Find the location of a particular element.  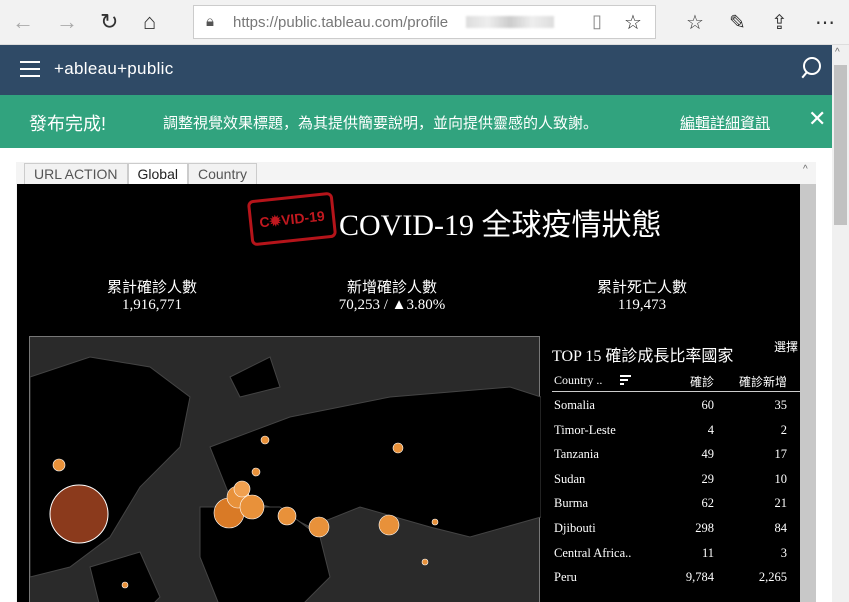

cell-new: 21 is located at coordinates (781, 503).